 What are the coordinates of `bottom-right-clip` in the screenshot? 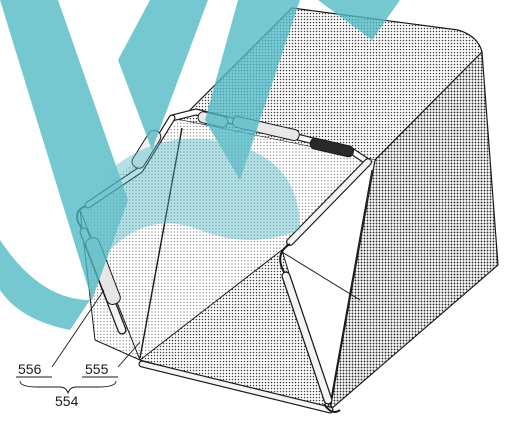 It's located at (332, 408).